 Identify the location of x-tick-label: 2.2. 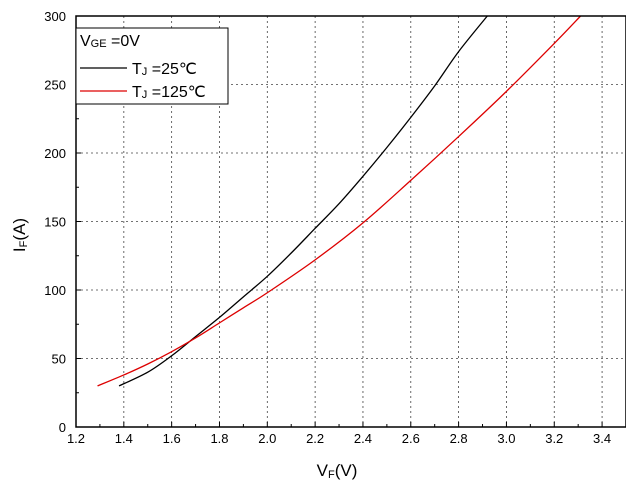
(315, 438).